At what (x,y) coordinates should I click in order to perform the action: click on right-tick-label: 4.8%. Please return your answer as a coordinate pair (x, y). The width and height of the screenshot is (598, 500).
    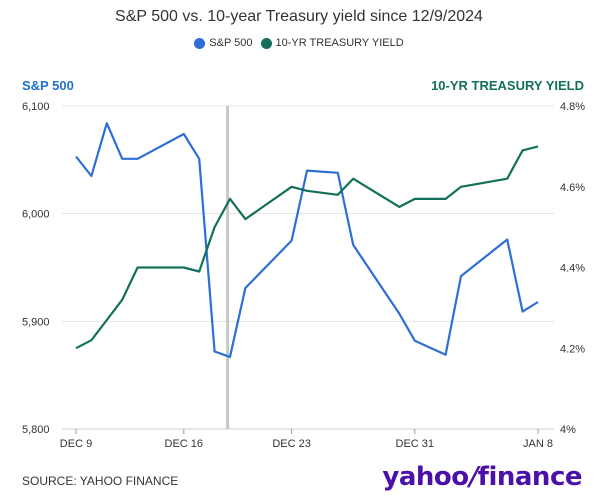
    Looking at the image, I should click on (572, 107).